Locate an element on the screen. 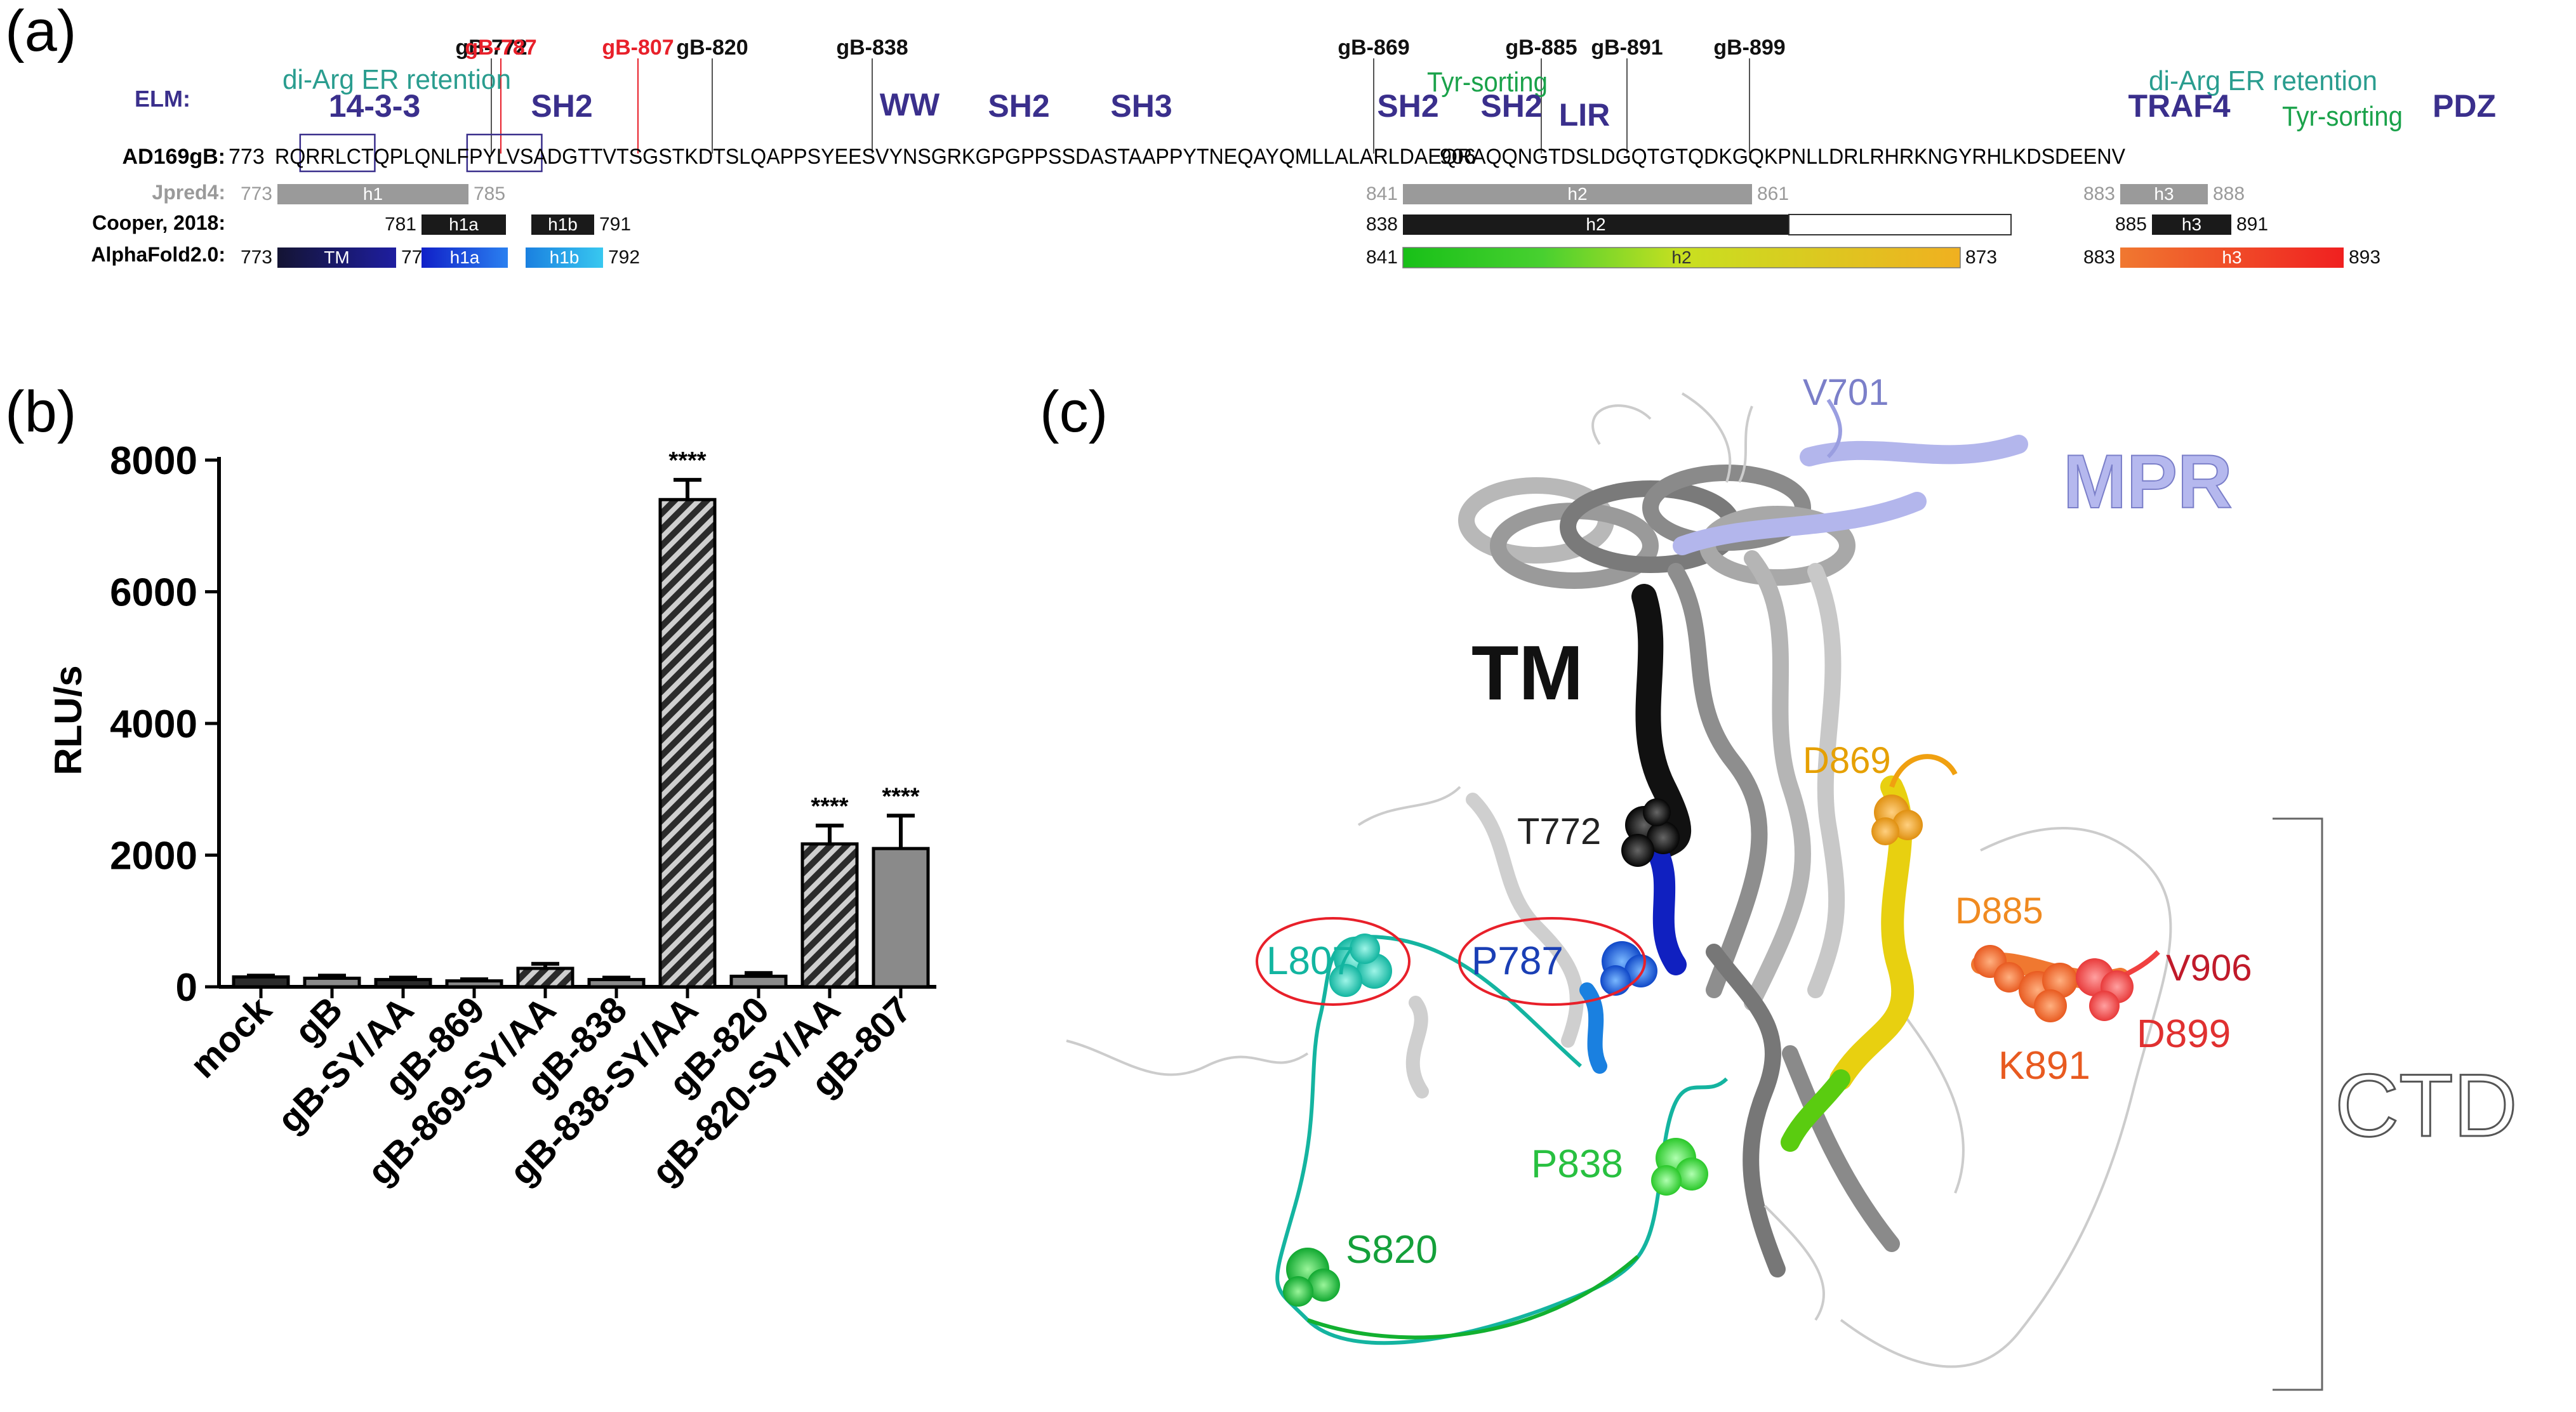  l807-spheres is located at coordinates (1360, 966).